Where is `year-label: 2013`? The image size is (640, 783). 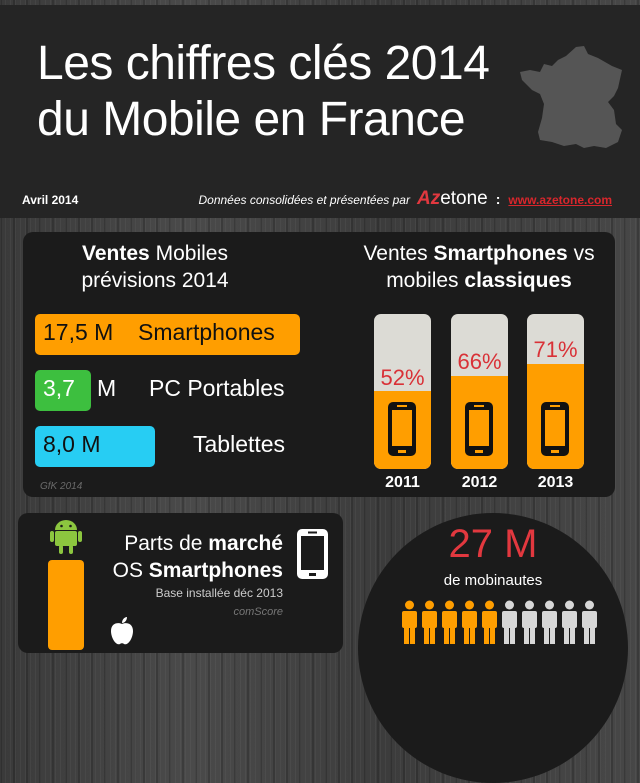
year-label: 2013 is located at coordinates (555, 482).